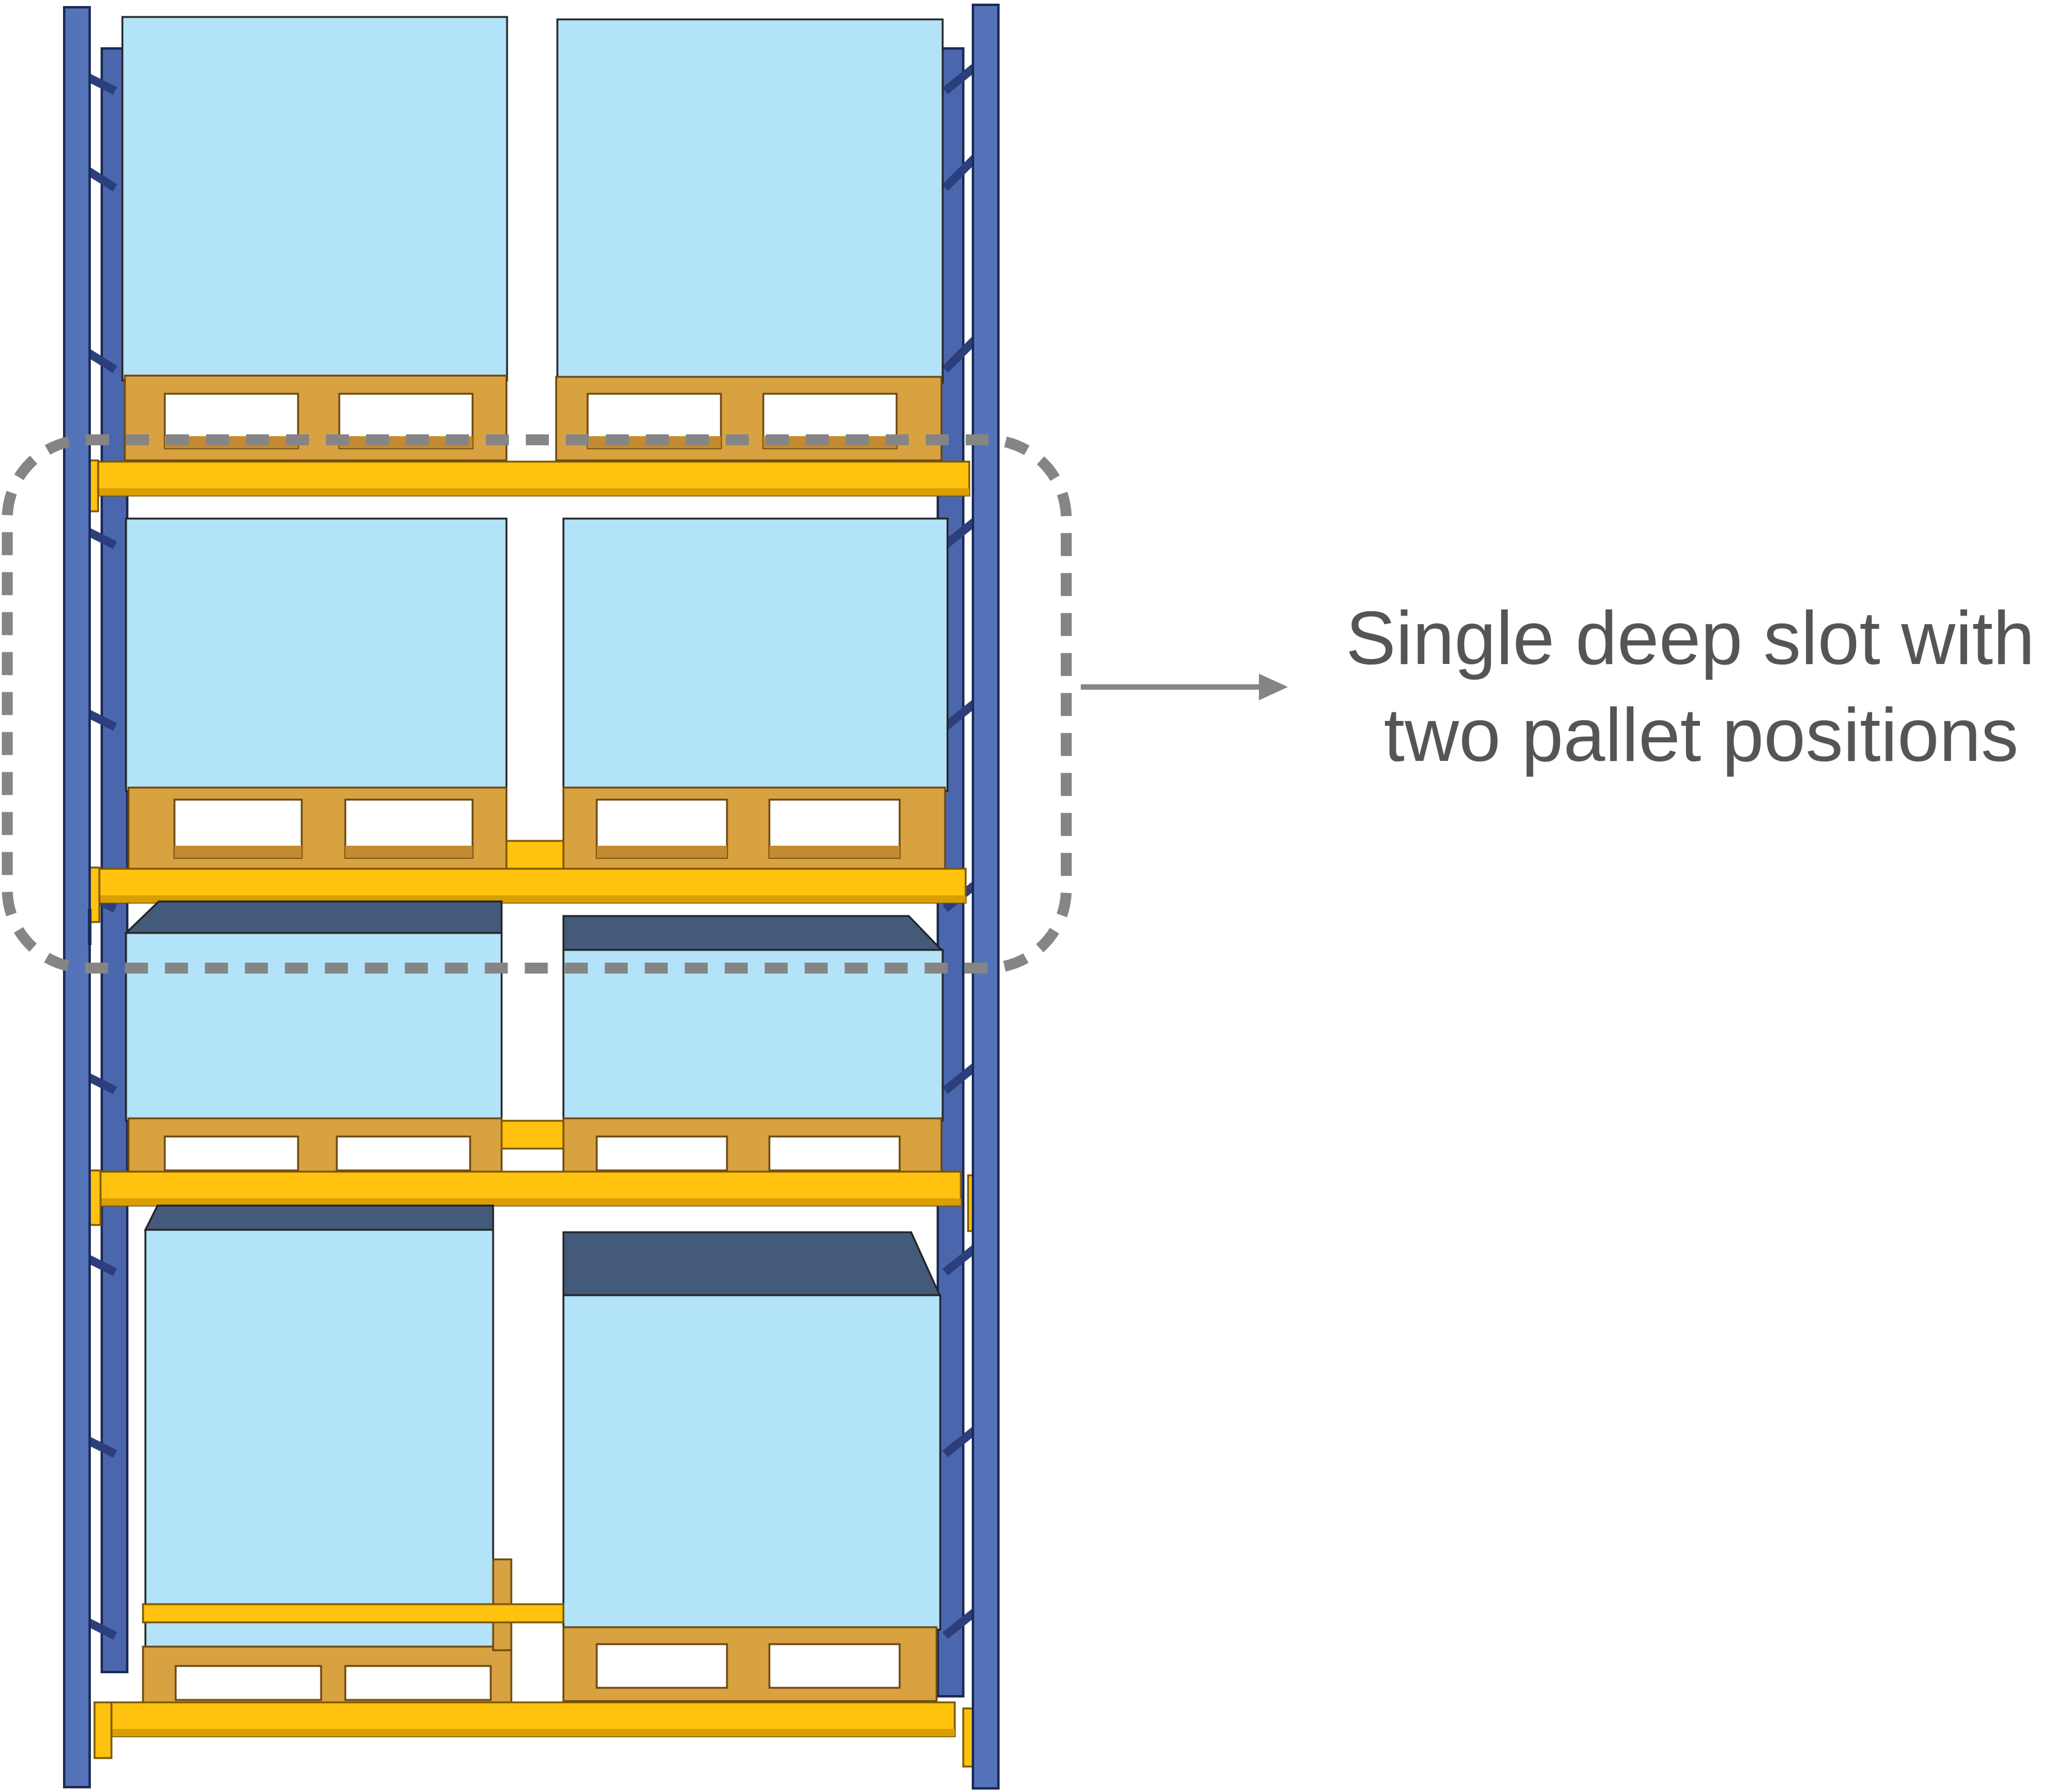 Image resolution: width=2061 pixels, height=1792 pixels. I want to click on front-upright-left, so click(77, 897).